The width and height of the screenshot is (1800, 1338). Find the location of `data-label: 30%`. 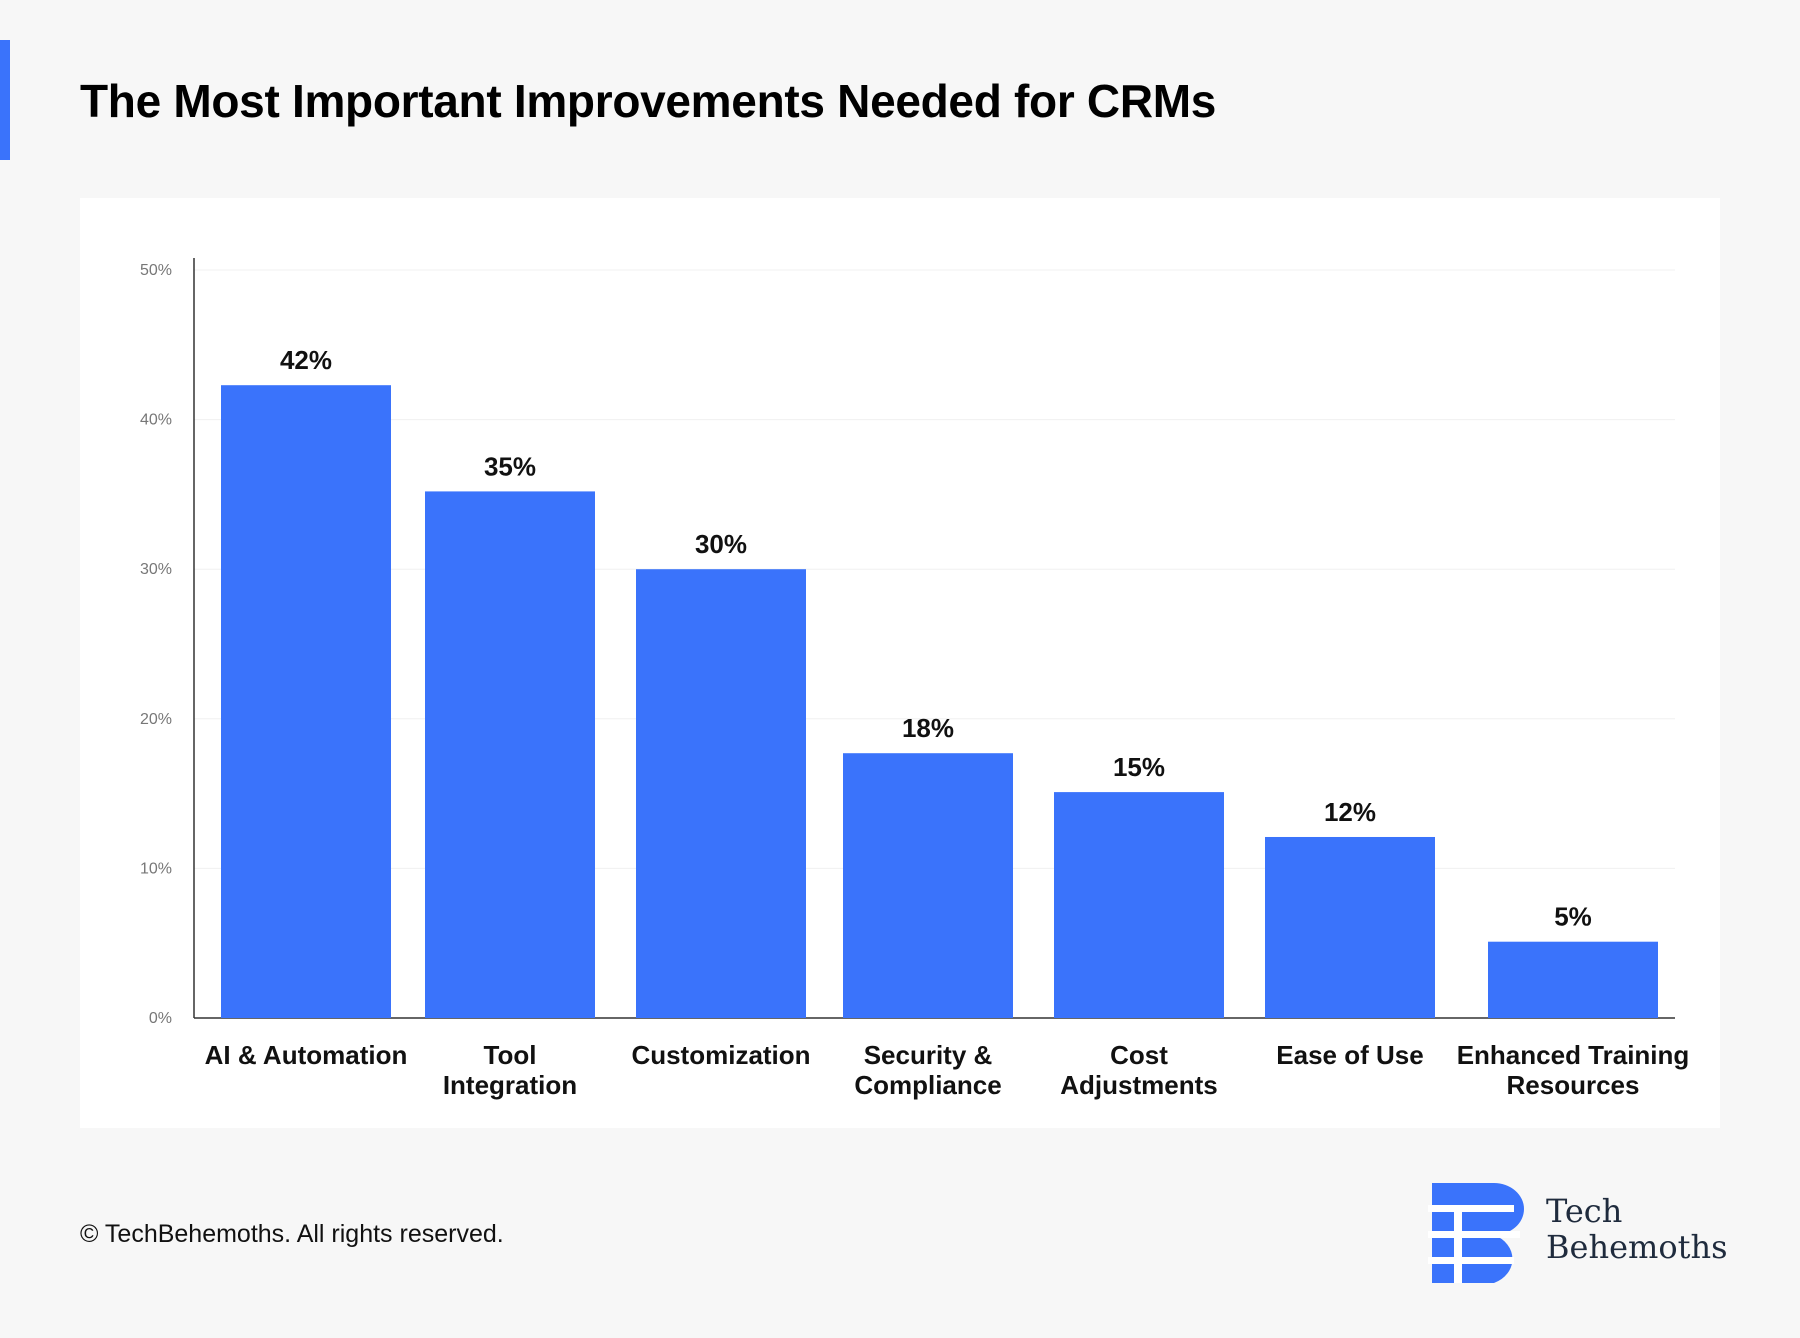

data-label: 30% is located at coordinates (721, 544).